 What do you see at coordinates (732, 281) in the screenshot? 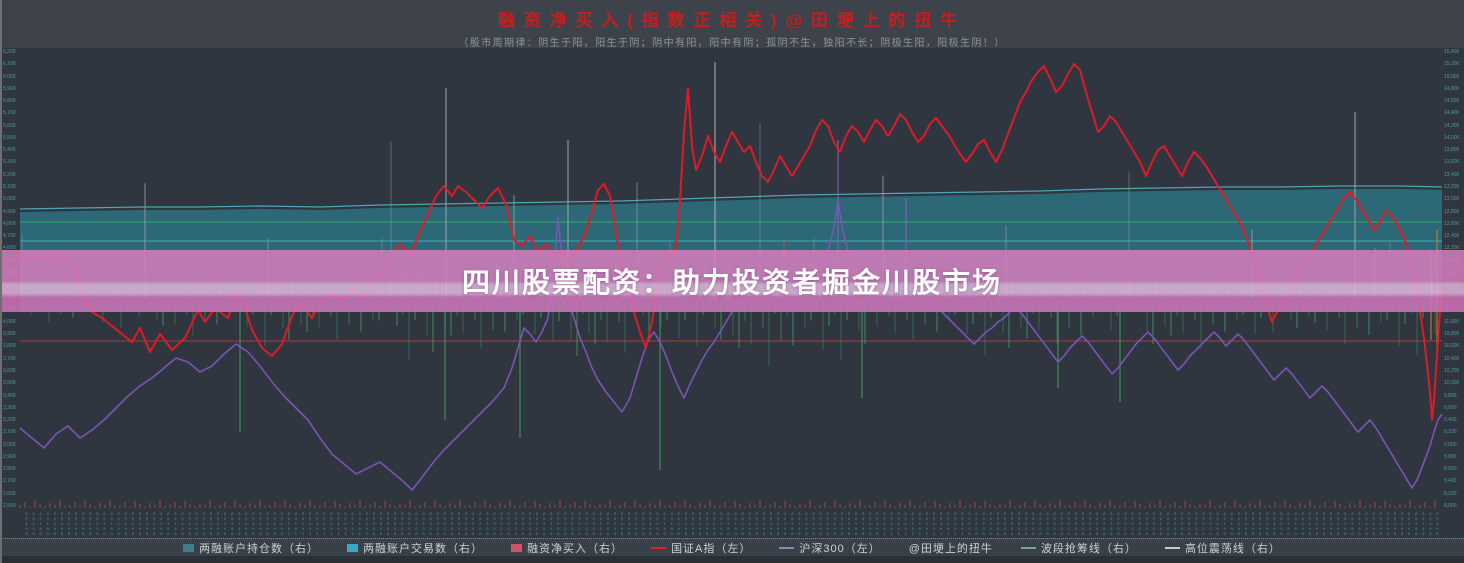
I see `ad-banner: 四川股票配资：助力投资者掘金川股市场` at bounding box center [732, 281].